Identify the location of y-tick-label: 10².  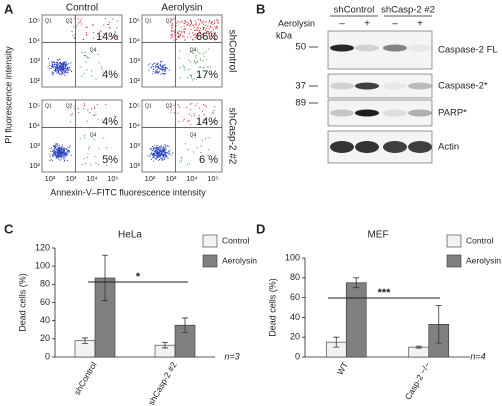
(134, 80).